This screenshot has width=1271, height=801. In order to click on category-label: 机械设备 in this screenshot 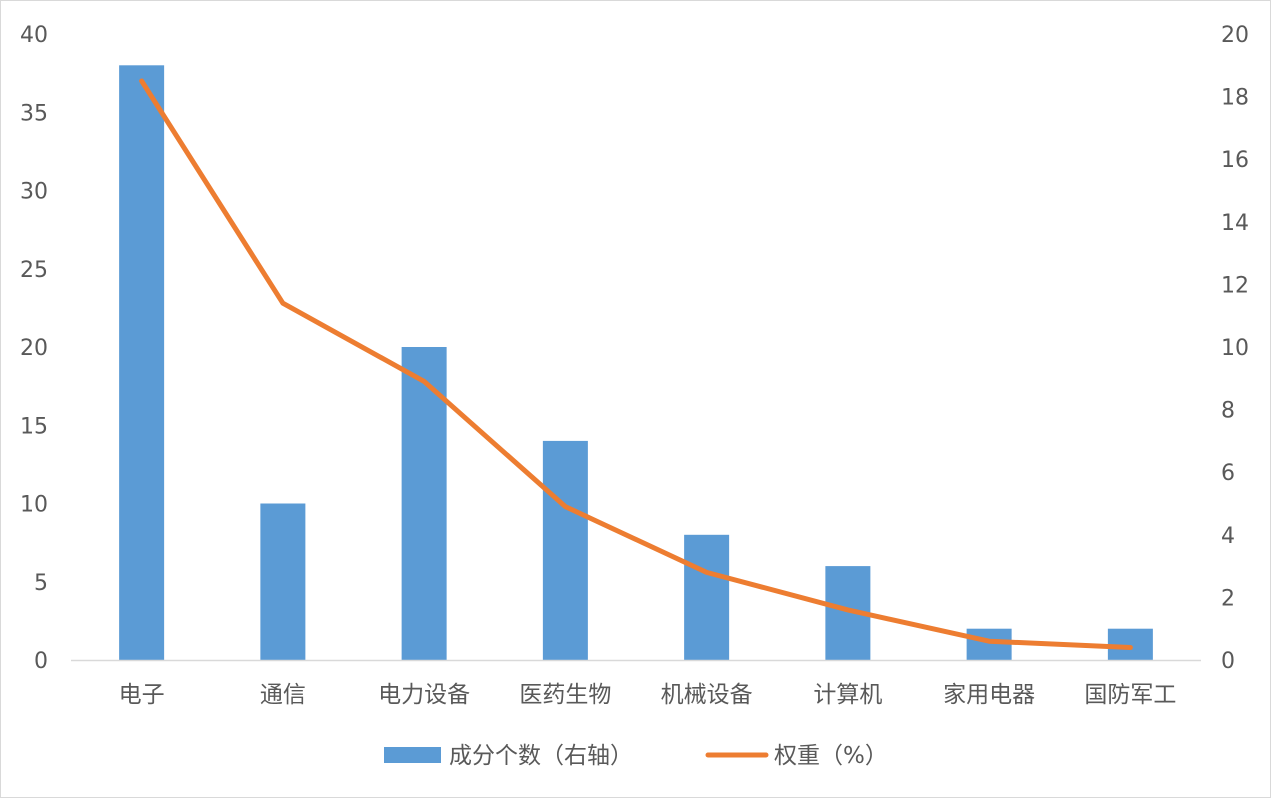, I will do `click(707, 695)`.